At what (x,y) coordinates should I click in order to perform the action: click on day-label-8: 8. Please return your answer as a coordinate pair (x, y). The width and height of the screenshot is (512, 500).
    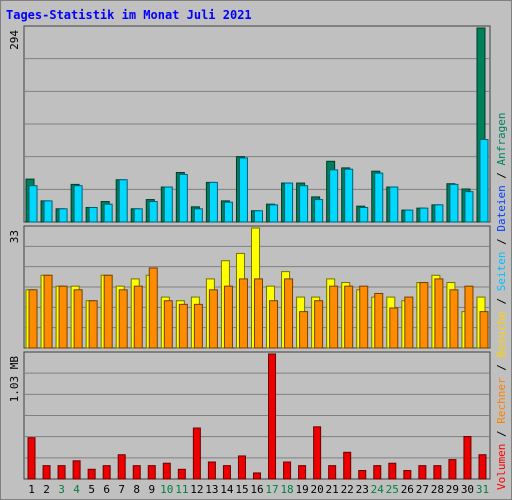
    Looking at the image, I should click on (136, 489).